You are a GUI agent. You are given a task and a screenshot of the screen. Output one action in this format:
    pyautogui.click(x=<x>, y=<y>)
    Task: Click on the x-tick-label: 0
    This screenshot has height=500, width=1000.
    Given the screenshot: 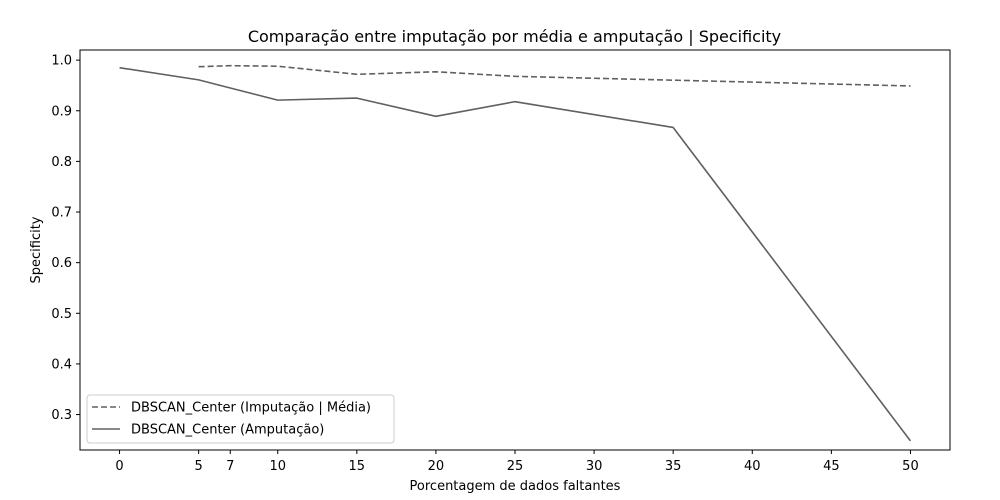 What is the action you would take?
    pyautogui.click(x=119, y=466)
    